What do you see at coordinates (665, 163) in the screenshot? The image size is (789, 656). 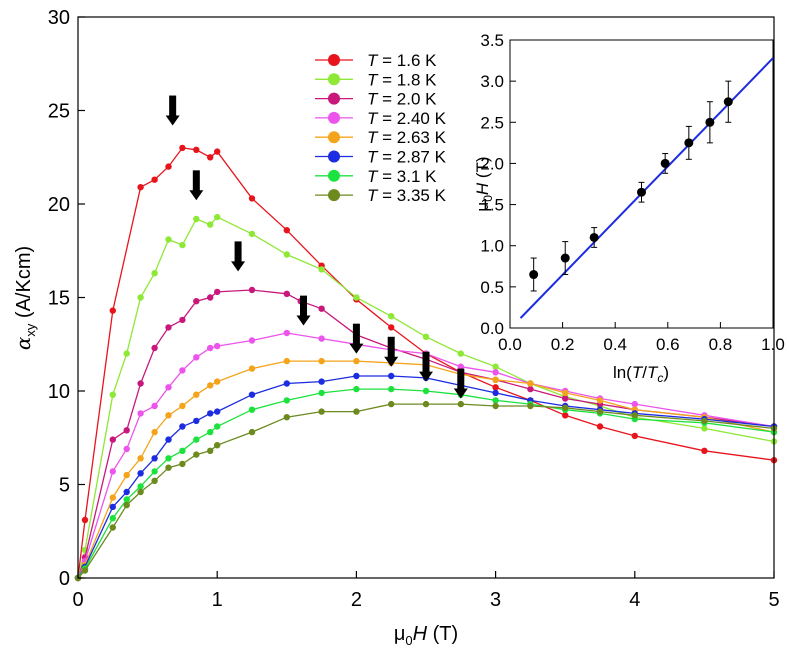 I see `inset-marker` at bounding box center [665, 163].